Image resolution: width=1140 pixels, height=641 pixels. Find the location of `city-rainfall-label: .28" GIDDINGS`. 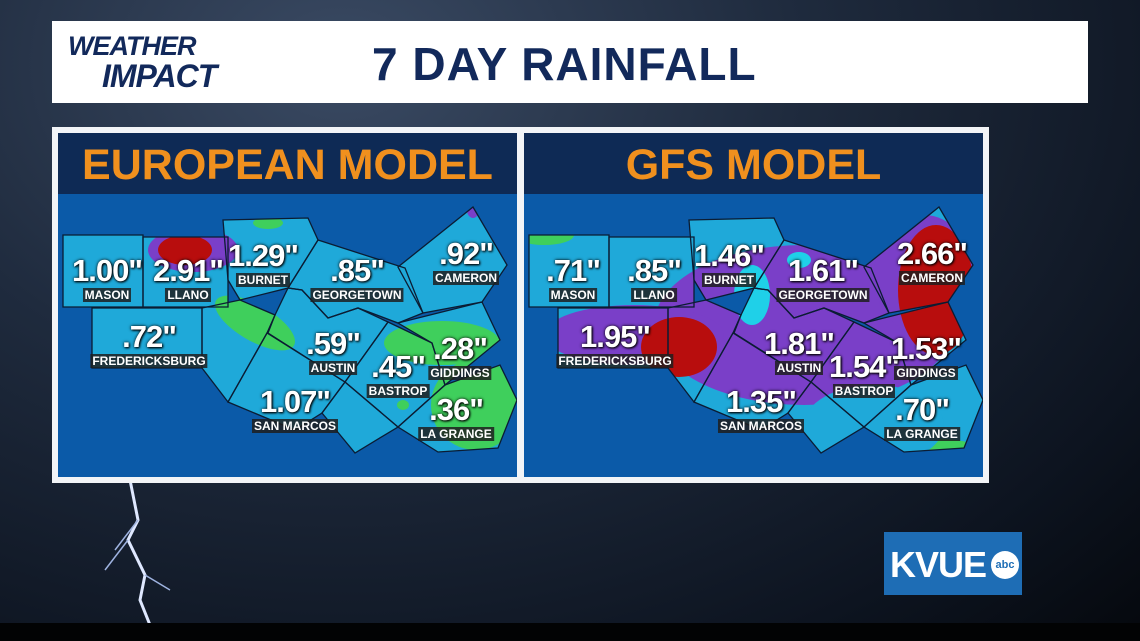

city-rainfall-label: .28" GIDDINGS is located at coordinates (460, 356).